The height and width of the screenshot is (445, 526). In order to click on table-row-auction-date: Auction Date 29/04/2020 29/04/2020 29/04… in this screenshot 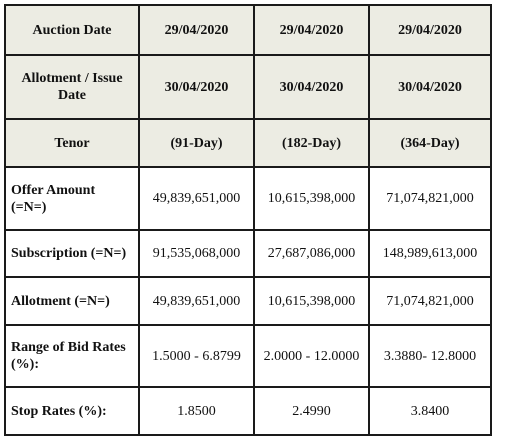, I will do `click(248, 30)`.